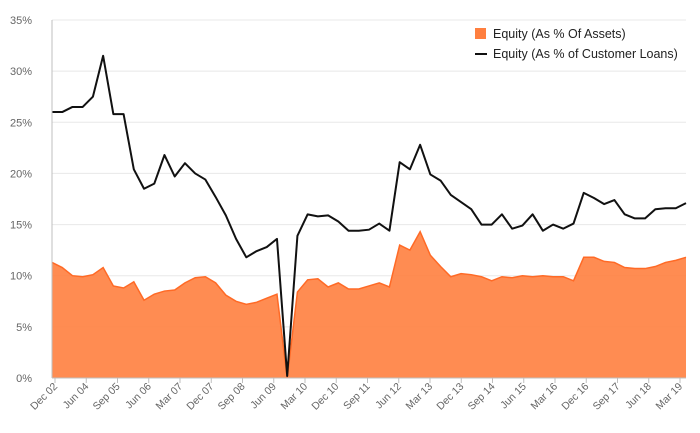 The height and width of the screenshot is (433, 700). I want to click on x-tick-label: Dec 16, so click(575, 397).